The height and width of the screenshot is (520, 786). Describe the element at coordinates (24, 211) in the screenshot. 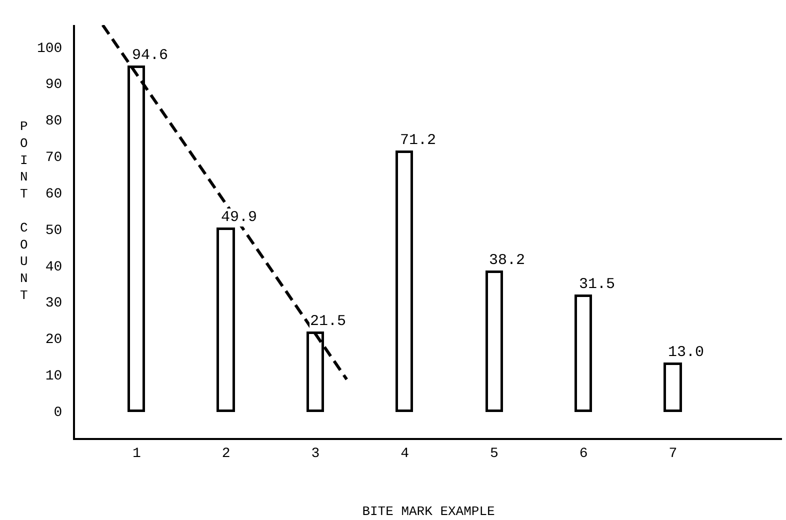

I see `text: POINT COUNT` at that location.